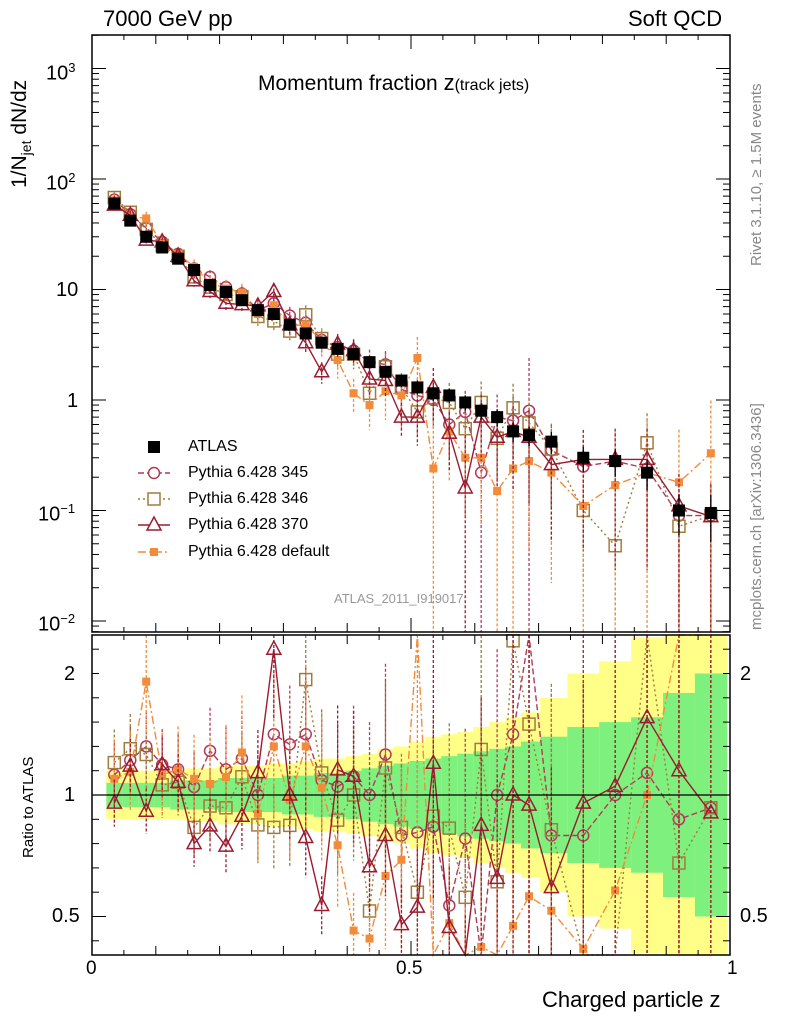 This screenshot has width=786, height=1024. I want to click on analysis-watermark: ATLAS_2011_I919017, so click(399, 598).